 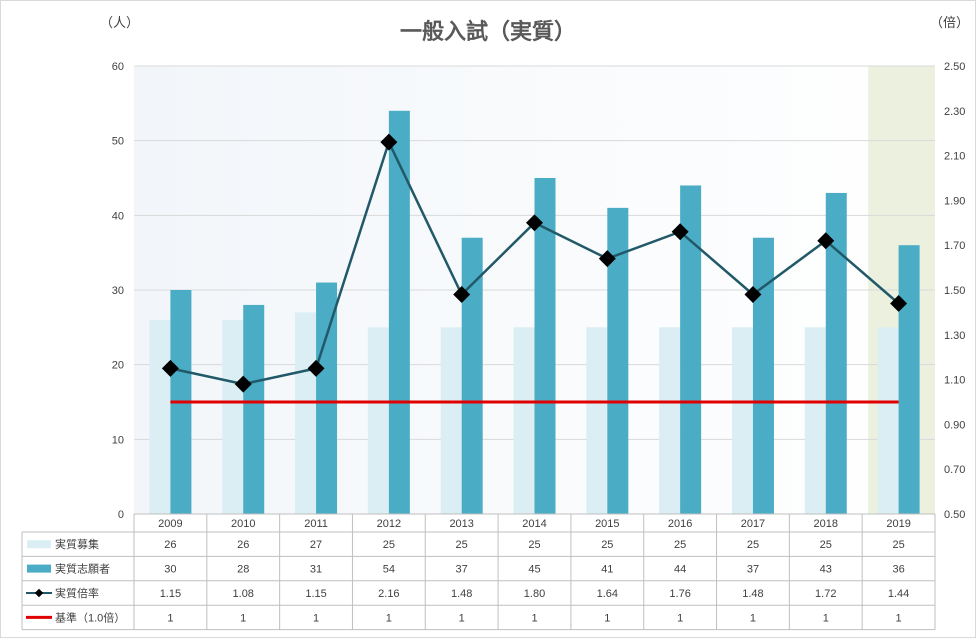 What do you see at coordinates (607, 594) in the screenshot?
I see `table-cell: 1.64` at bounding box center [607, 594].